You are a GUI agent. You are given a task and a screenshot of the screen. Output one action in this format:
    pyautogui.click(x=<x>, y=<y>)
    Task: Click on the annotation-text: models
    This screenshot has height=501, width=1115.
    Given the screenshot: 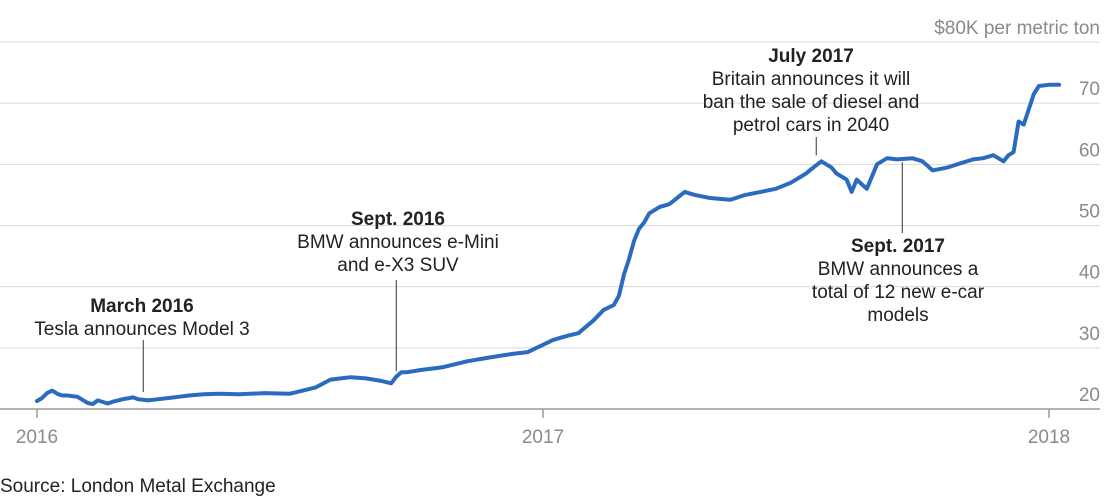 What is the action you would take?
    pyautogui.click(x=897, y=315)
    